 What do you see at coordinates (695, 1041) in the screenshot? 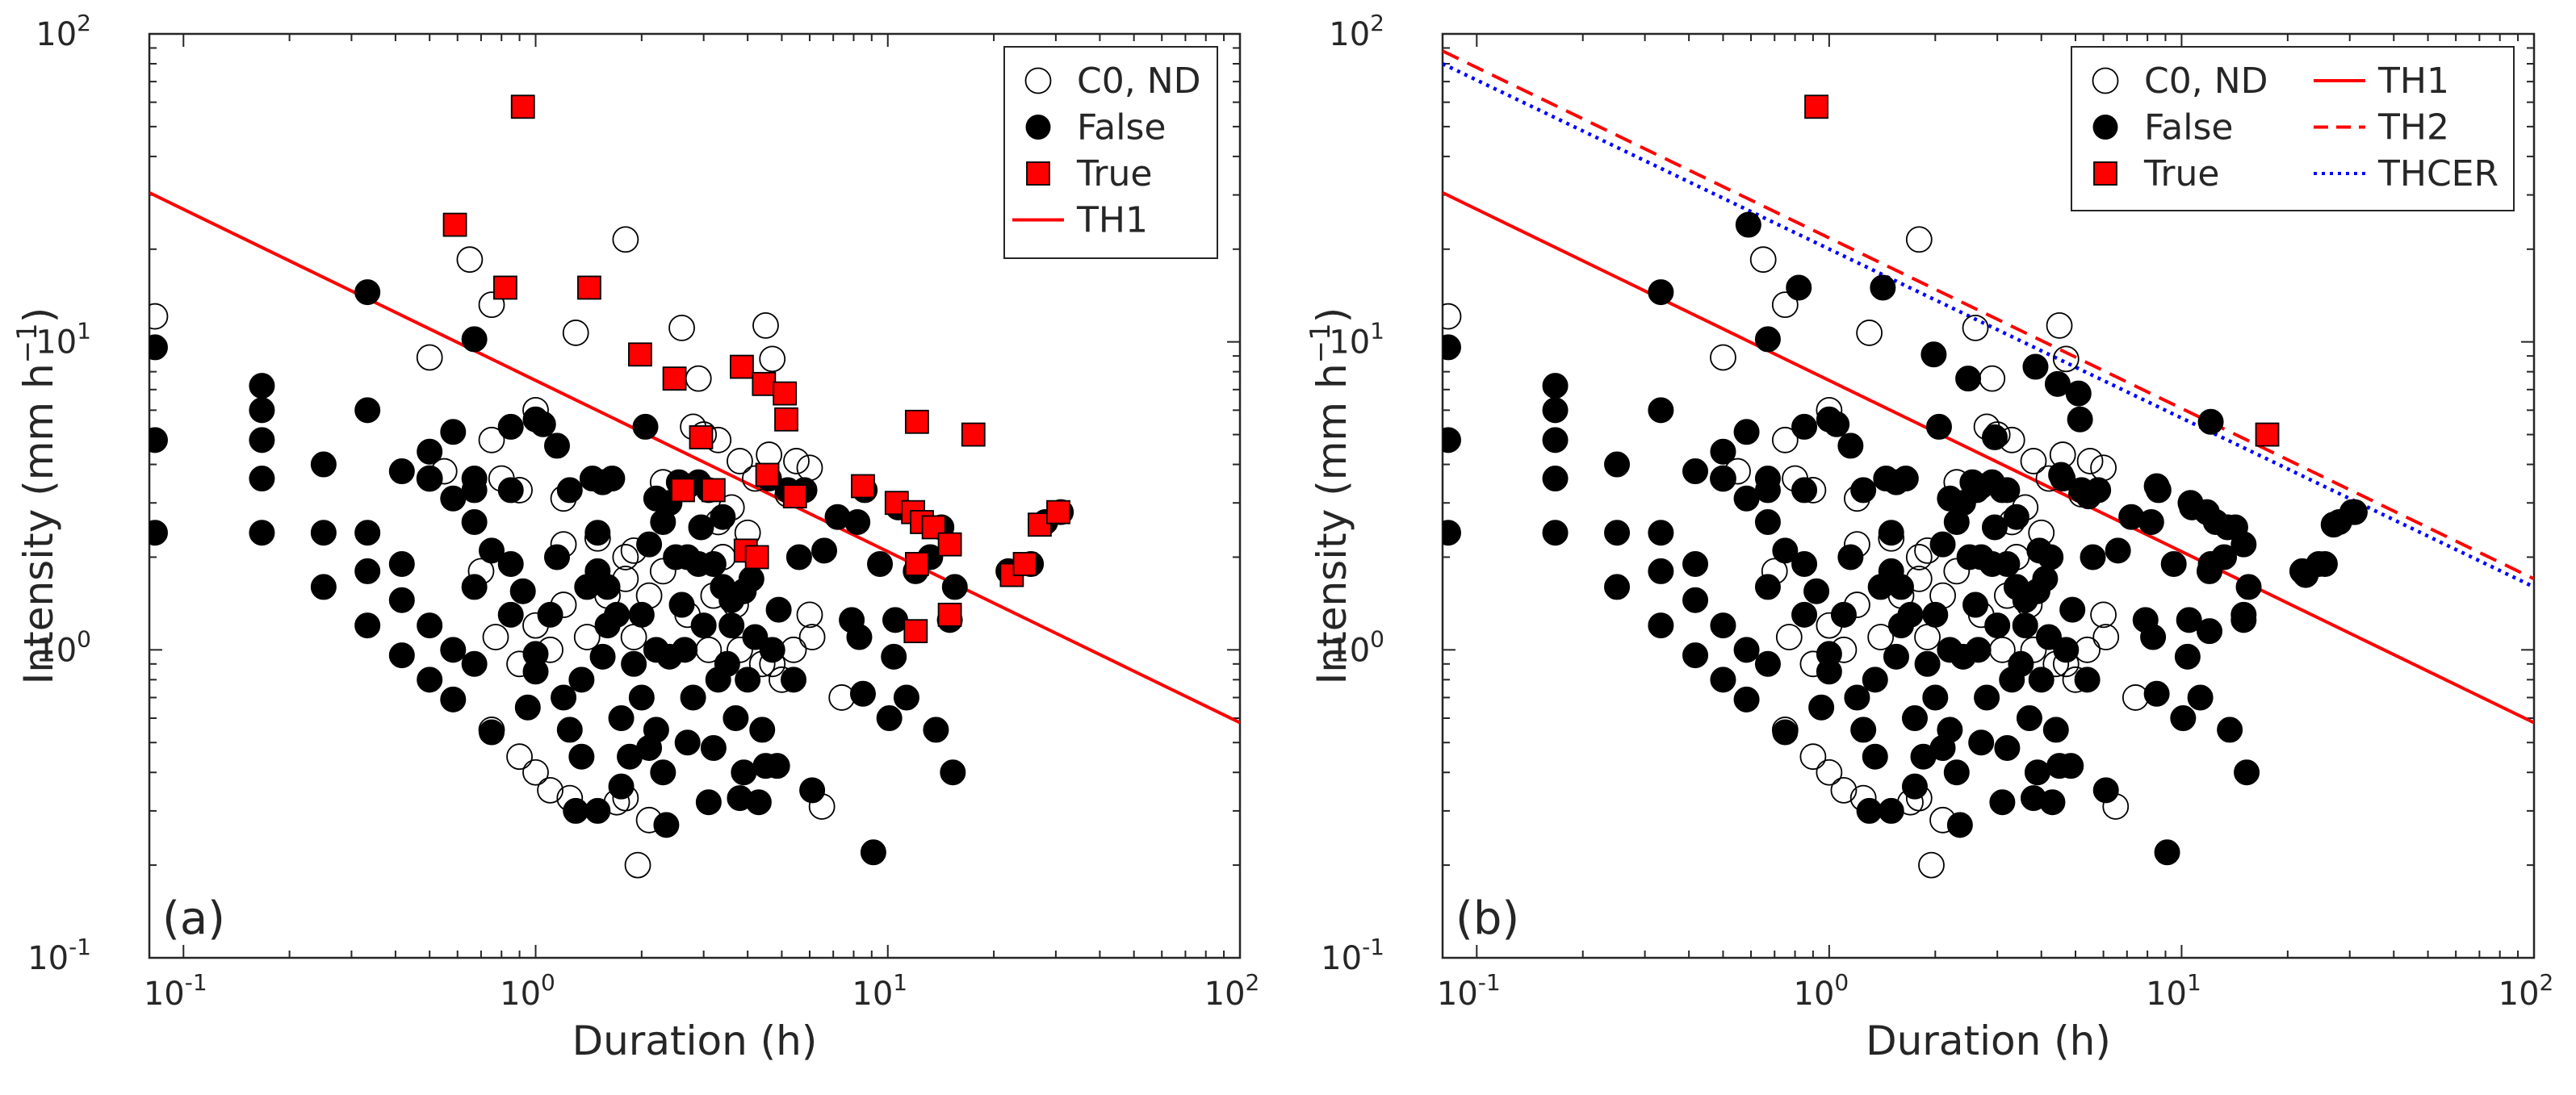
I see `x-axis-label: Duration (h)` at bounding box center [695, 1041].